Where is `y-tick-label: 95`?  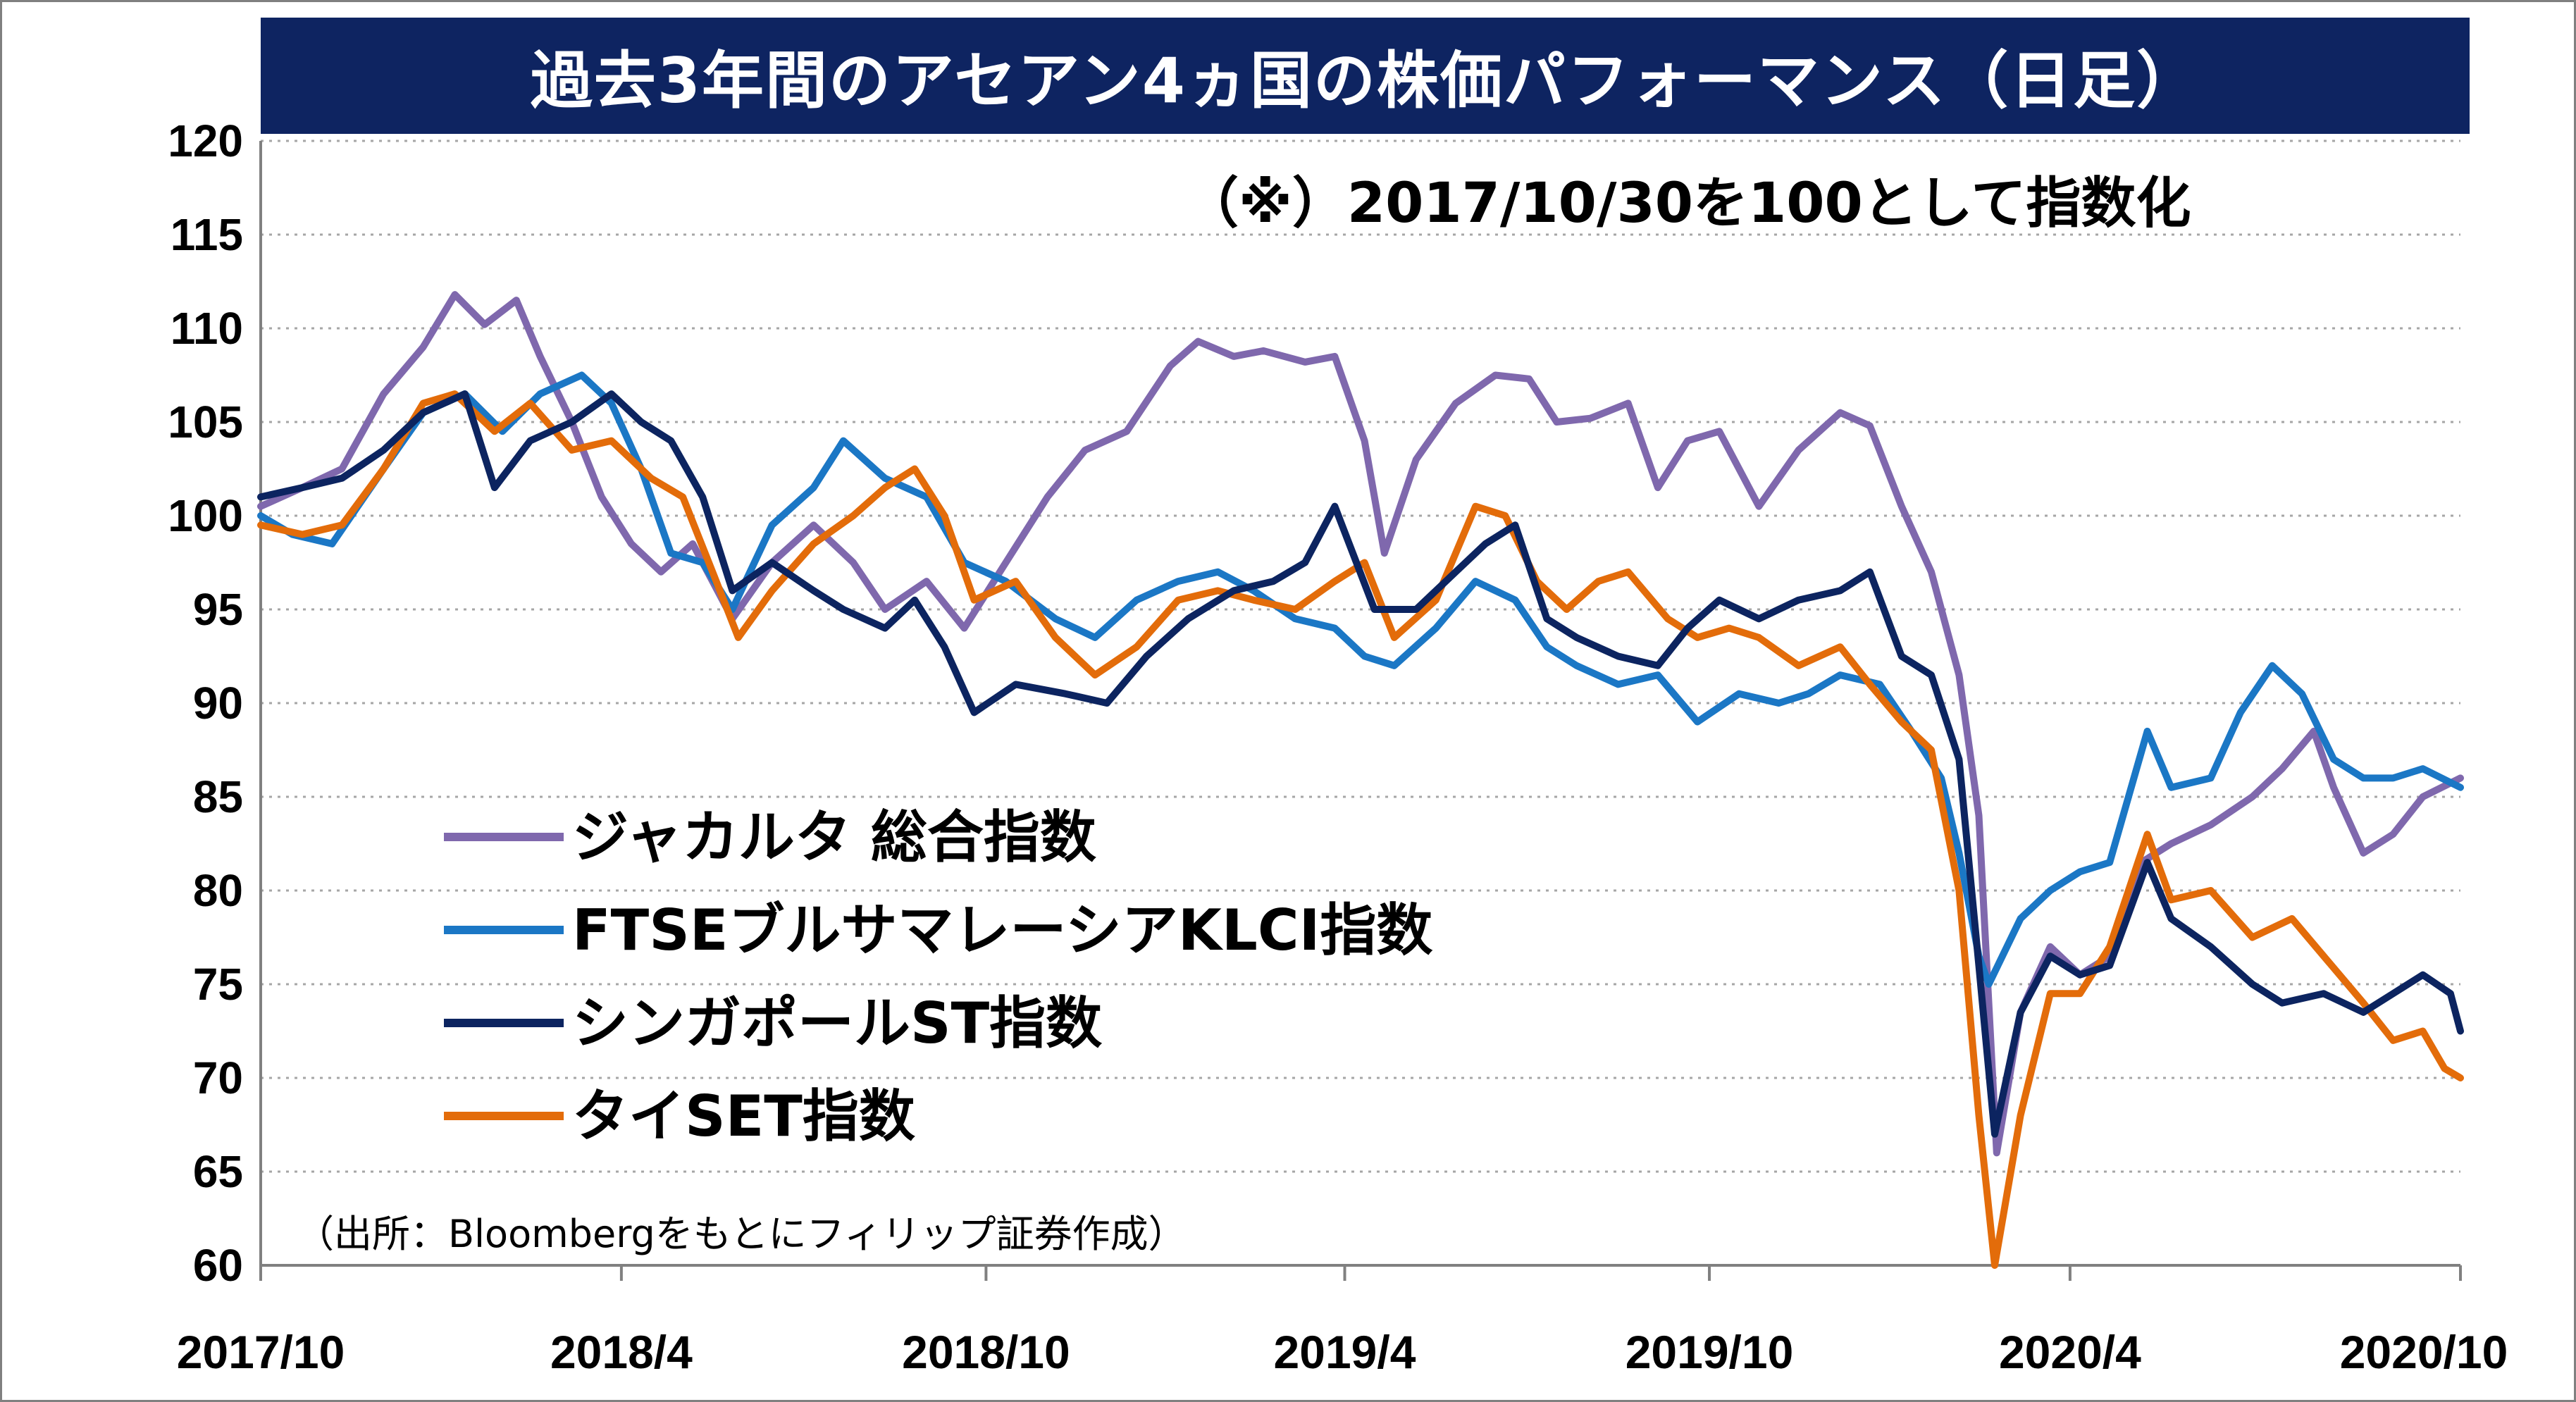 y-tick-label: 95 is located at coordinates (218, 609).